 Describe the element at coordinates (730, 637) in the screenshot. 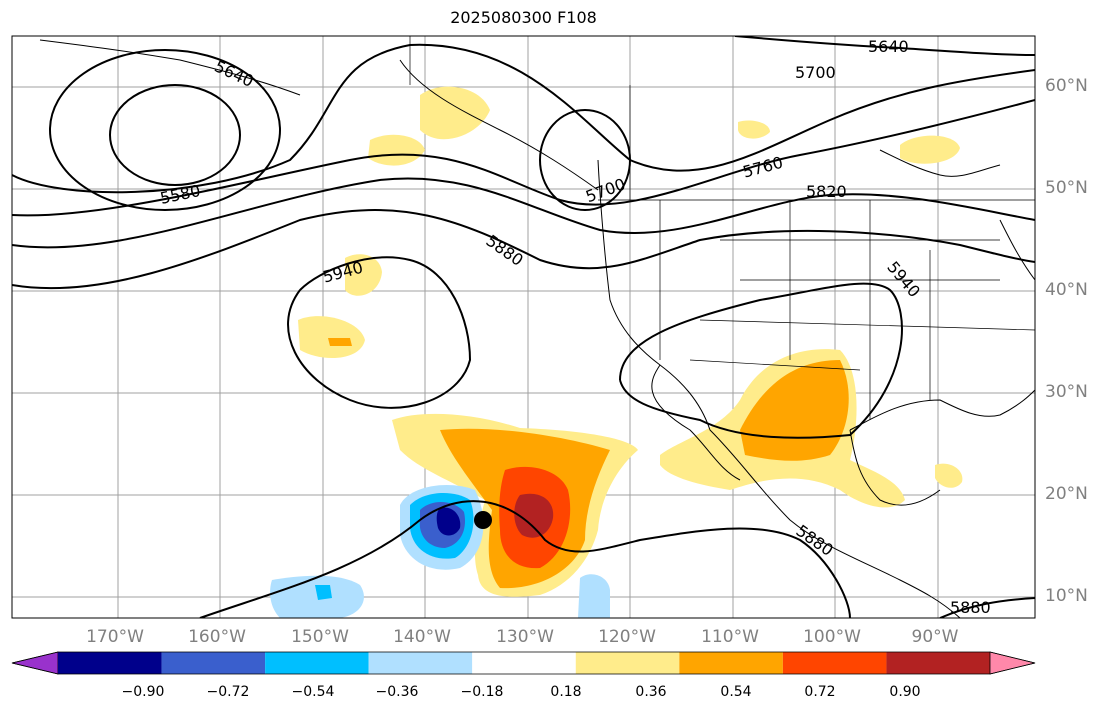

I see `lon-label: 110°W` at that location.